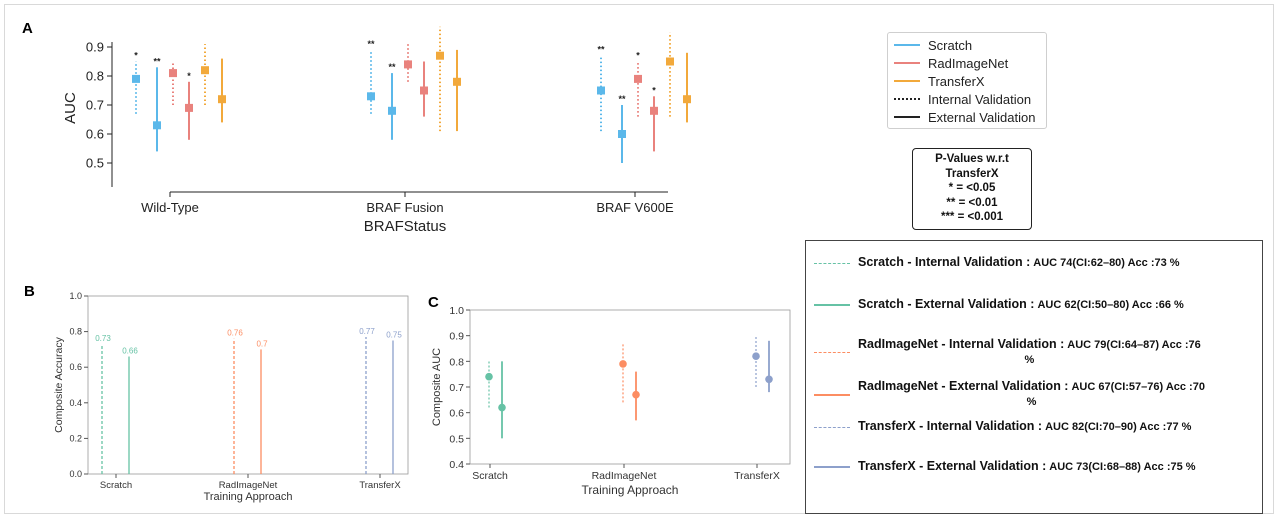 This screenshot has height=520, width=1280. Describe the element at coordinates (405, 226) in the screenshot. I see `x-axis-title: BRAFStatus` at that location.